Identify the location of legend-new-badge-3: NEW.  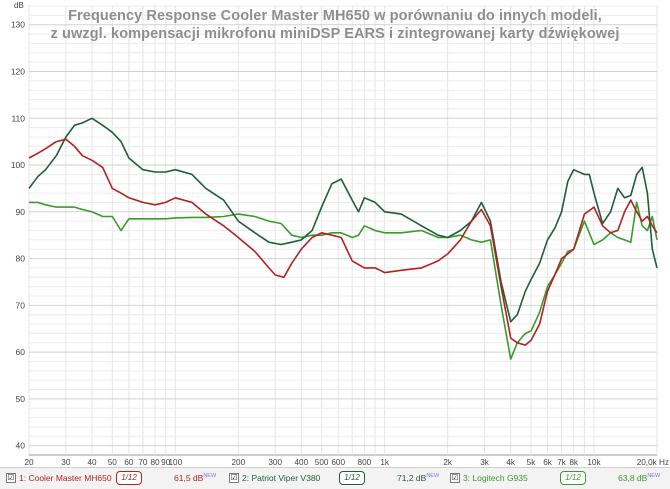
(654, 476).